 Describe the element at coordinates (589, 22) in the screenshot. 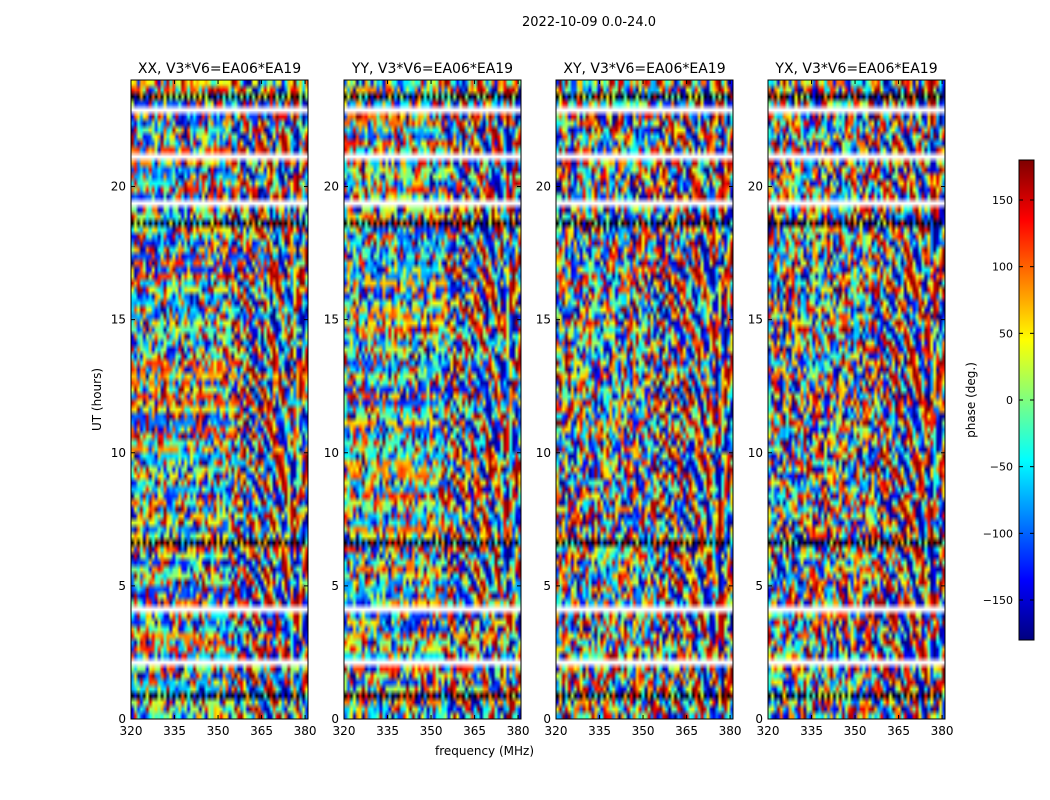

I see `figure-title: 2022-10-09 0.0-24.0` at that location.